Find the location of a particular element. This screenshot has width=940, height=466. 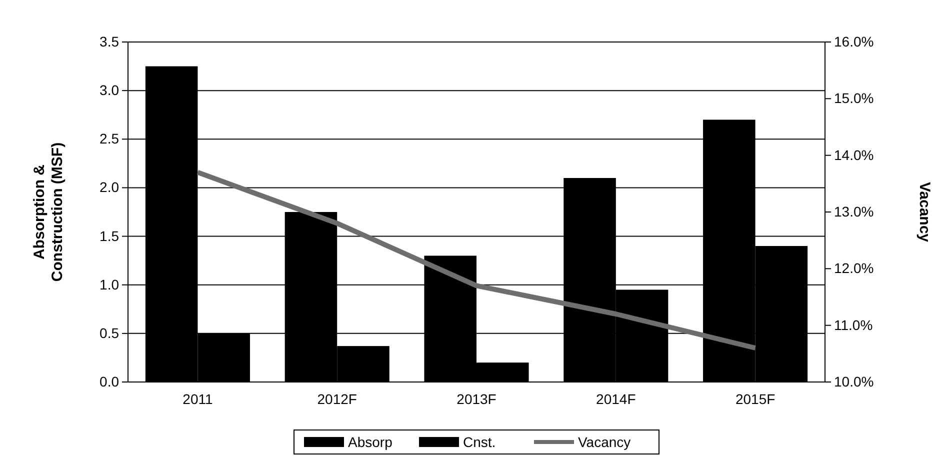

x-tick-label: 2013F is located at coordinates (476, 398).